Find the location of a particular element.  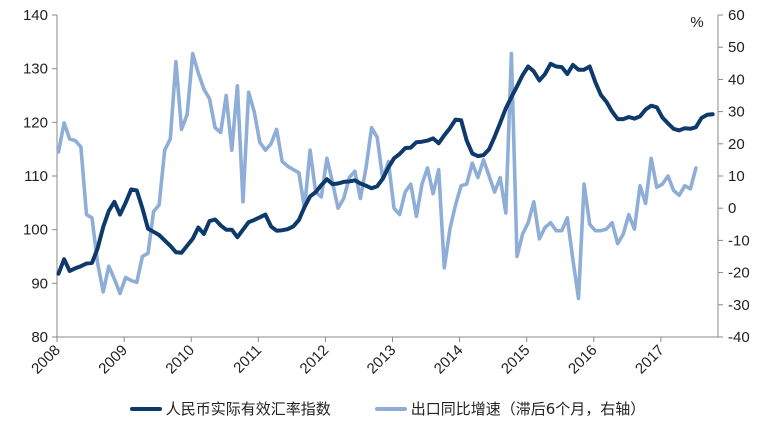

legend-item-rmb-reer: 人民币实际有效汇率指数 is located at coordinates (230, 408).